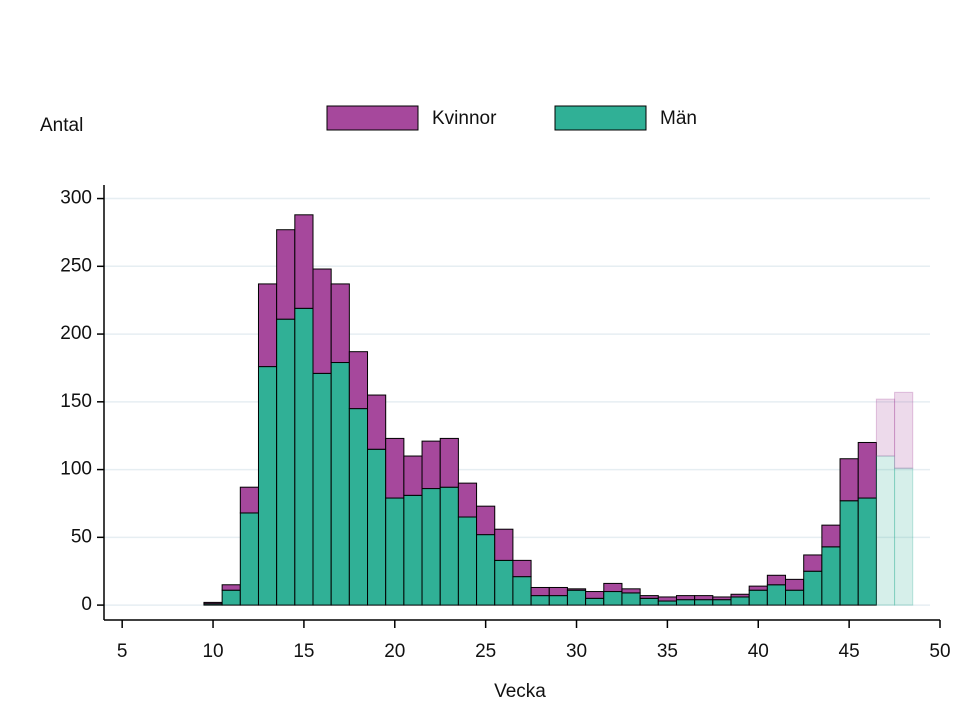 The image size is (976, 725). Describe the element at coordinates (76, 401) in the screenshot. I see `y-tick-label: 150` at that location.